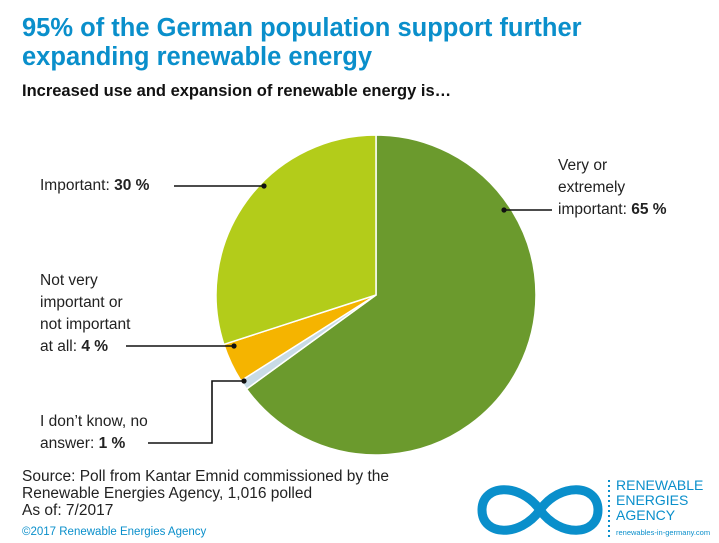 This screenshot has width=719, height=543. Describe the element at coordinates (234, 346) in the screenshot. I see `leader-dot-notvery` at that location.